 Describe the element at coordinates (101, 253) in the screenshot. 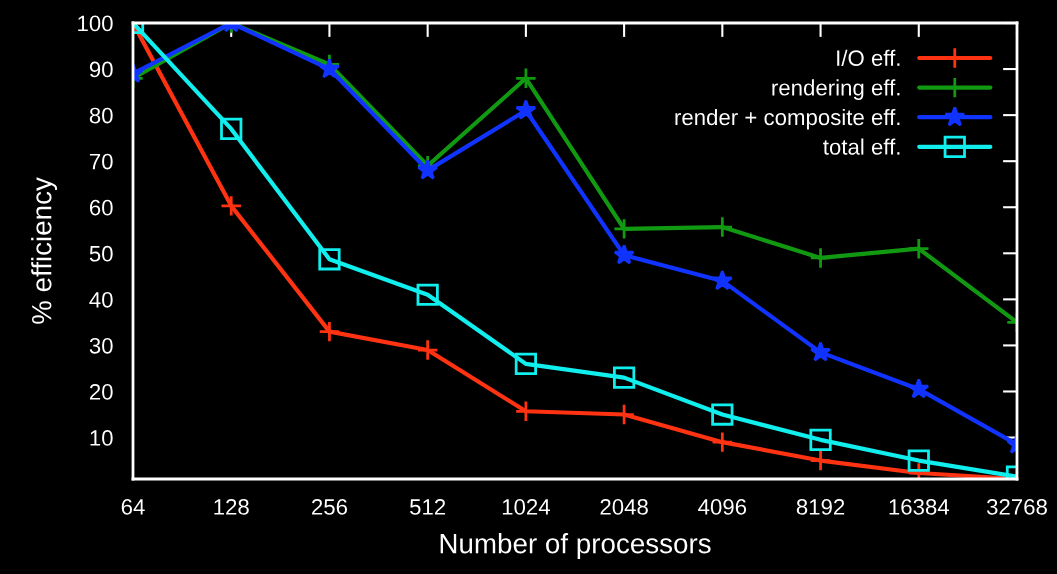

I see `y-tick-label: 50` at that location.